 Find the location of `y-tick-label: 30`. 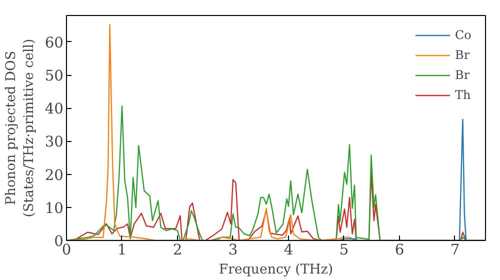

y-tick-label: 30 is located at coordinates (54, 142).